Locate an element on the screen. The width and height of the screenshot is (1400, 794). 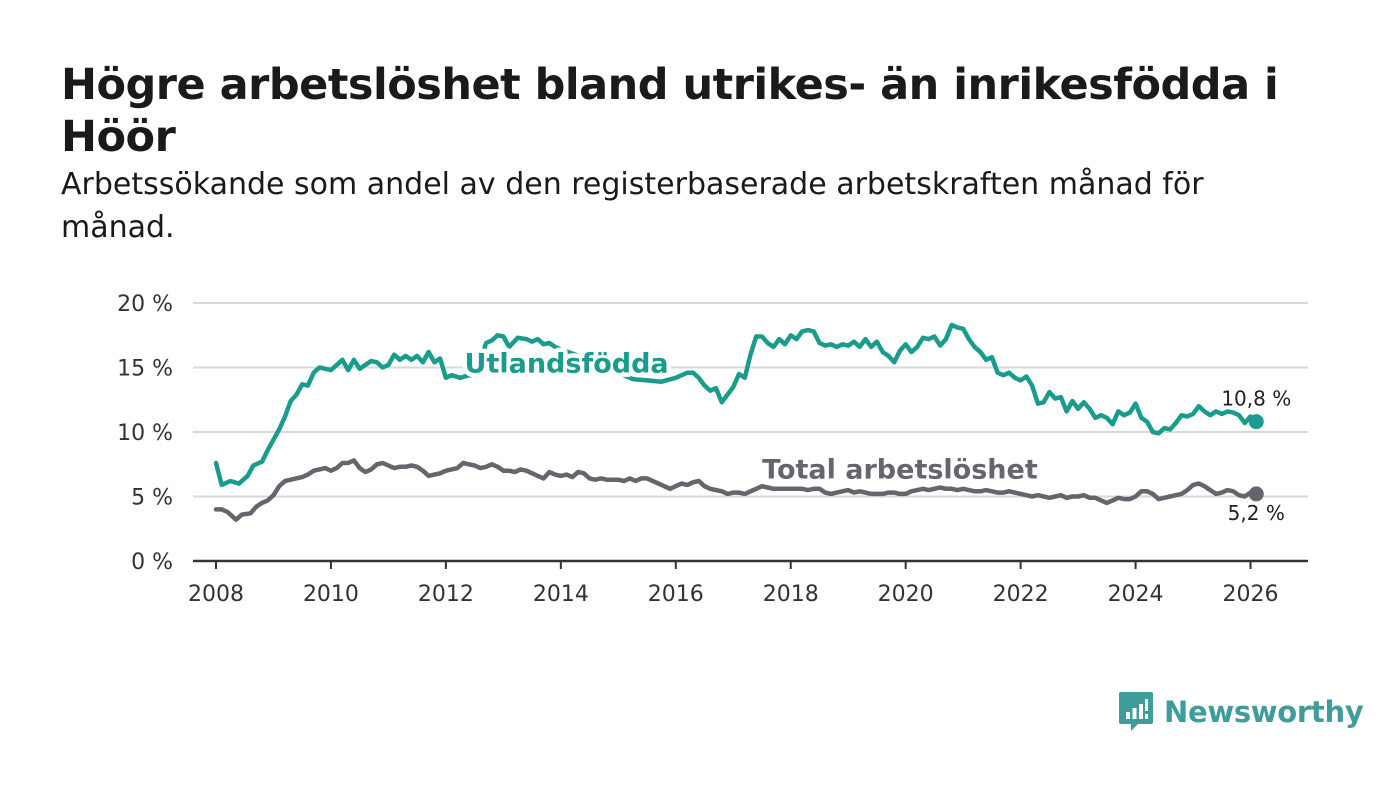
bar-chart-speech-bubble-icon is located at coordinates (1136, 711).